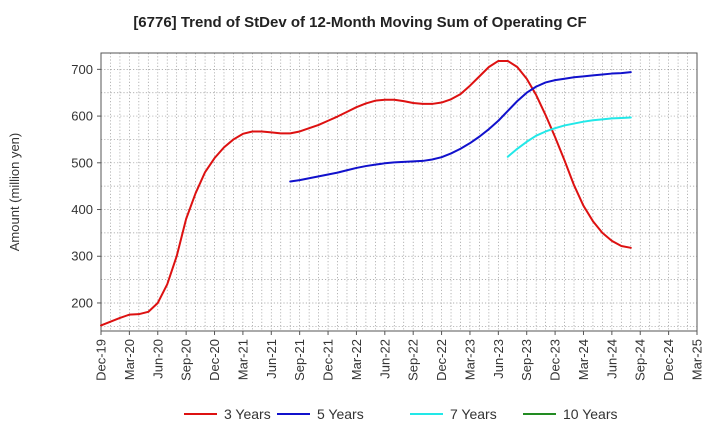  Describe the element at coordinates (82, 69) in the screenshot. I see `y-tick-label: 700` at that location.